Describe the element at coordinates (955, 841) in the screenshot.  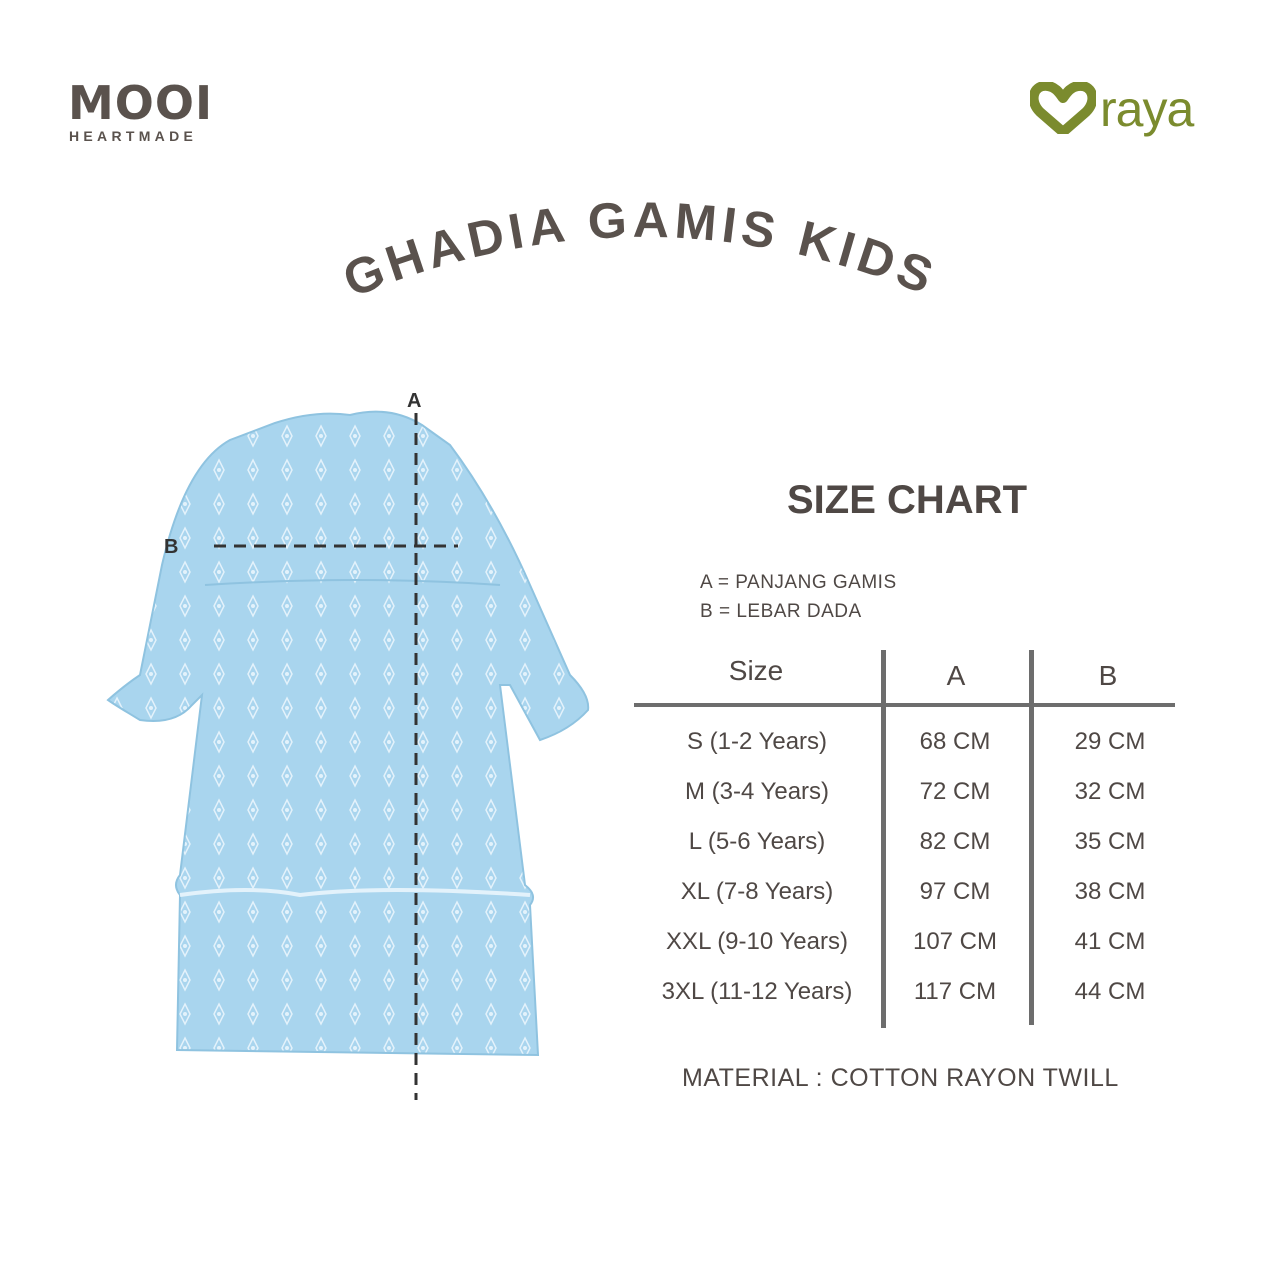
I see `length-a-cell: 82 CM` at that location.